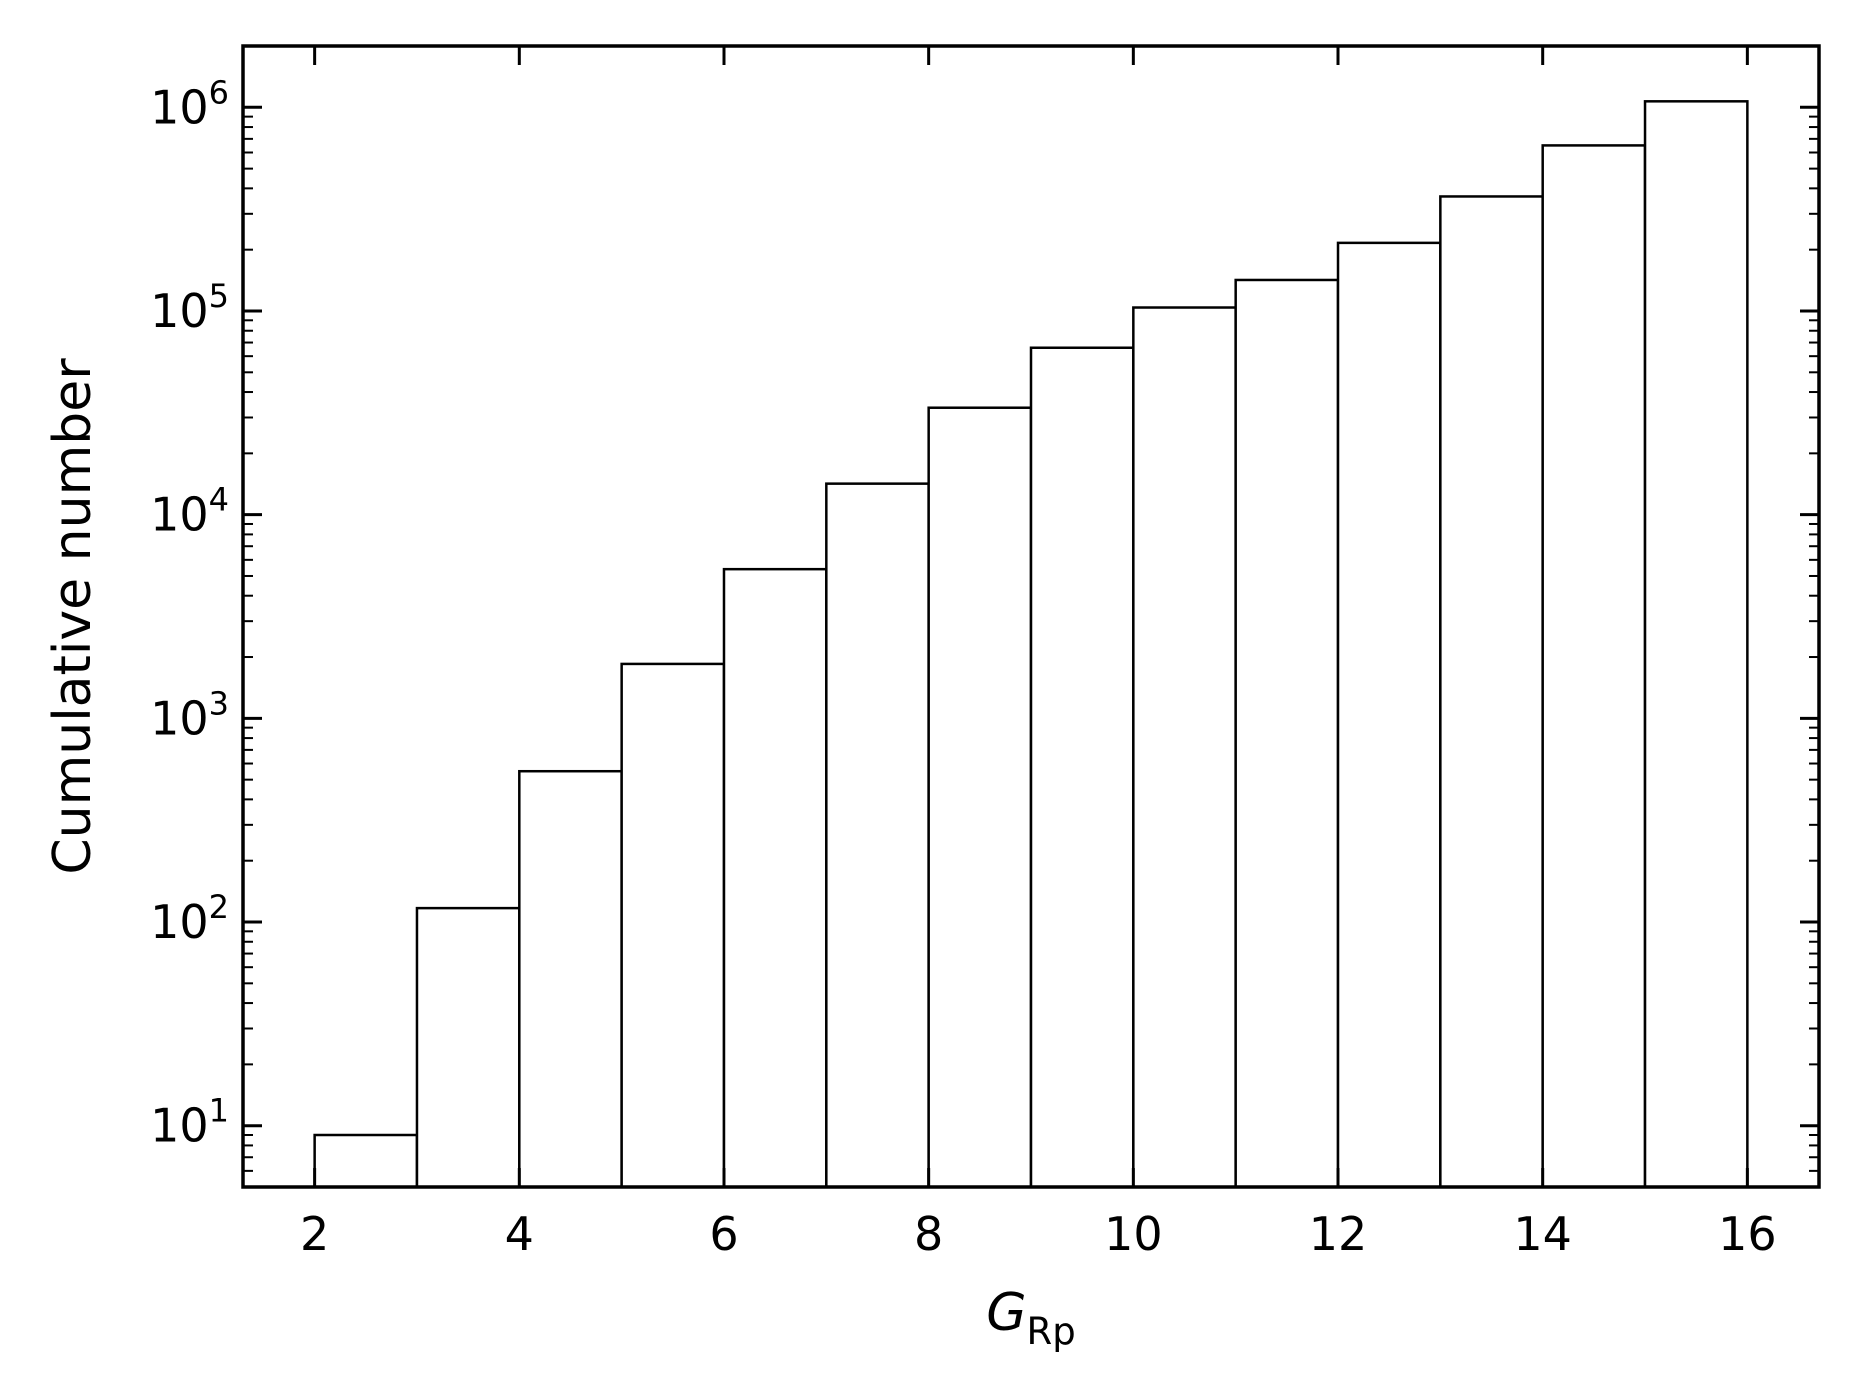 The height and width of the screenshot is (1393, 1854). What do you see at coordinates (314, 1234) in the screenshot?
I see `x-tick-label-1: 2` at bounding box center [314, 1234].